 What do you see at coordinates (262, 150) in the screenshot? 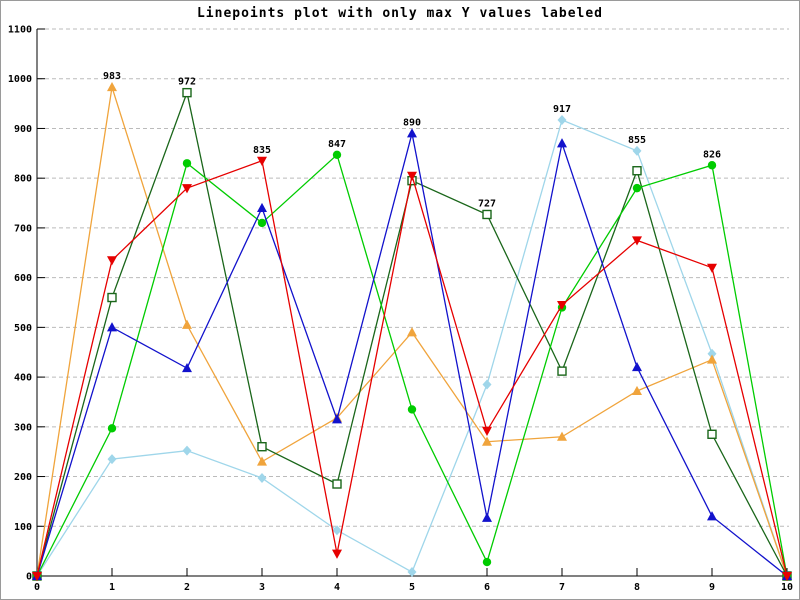
I see `max-value-label: 835` at bounding box center [262, 150].